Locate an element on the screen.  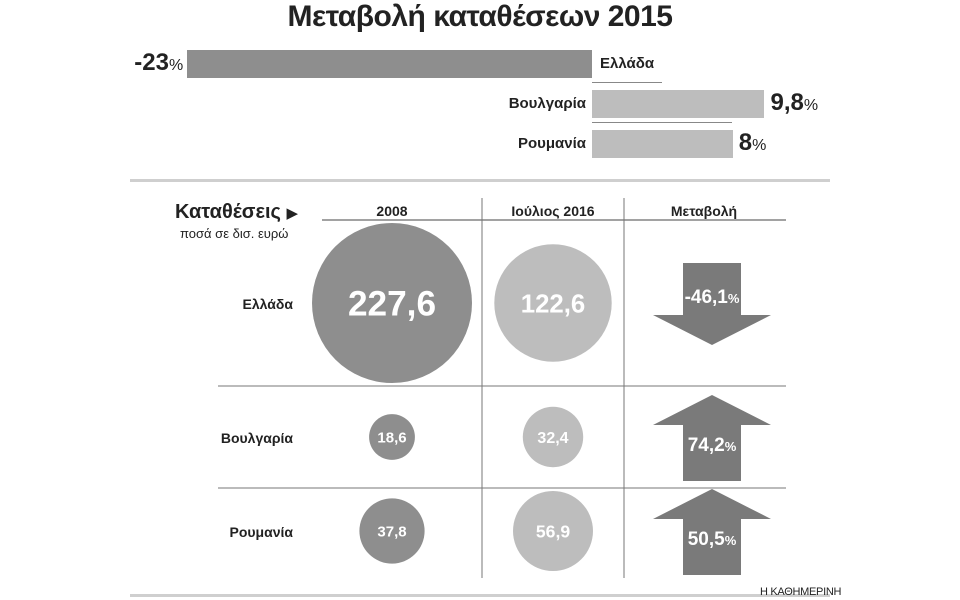
value-2016-romania: 56,9 is located at coordinates (553, 531).